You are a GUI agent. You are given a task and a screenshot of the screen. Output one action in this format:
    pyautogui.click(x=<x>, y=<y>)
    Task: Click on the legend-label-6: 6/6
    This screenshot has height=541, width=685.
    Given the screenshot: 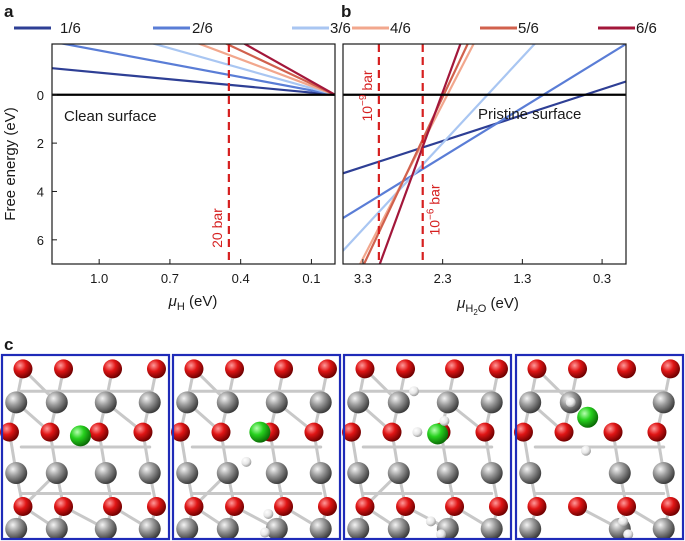 What is the action you would take?
    pyautogui.click(x=646, y=28)
    